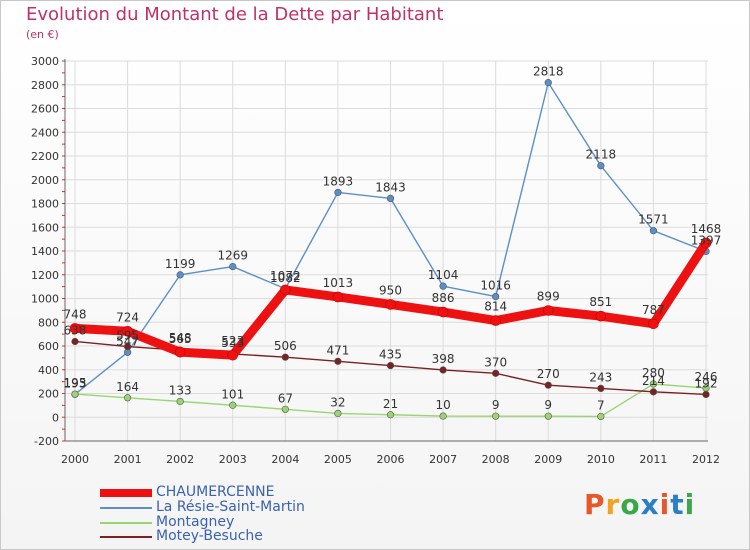 The image size is (750, 550). Describe the element at coordinates (45, 109) in the screenshot. I see `y-tick-label: 2600` at that location.